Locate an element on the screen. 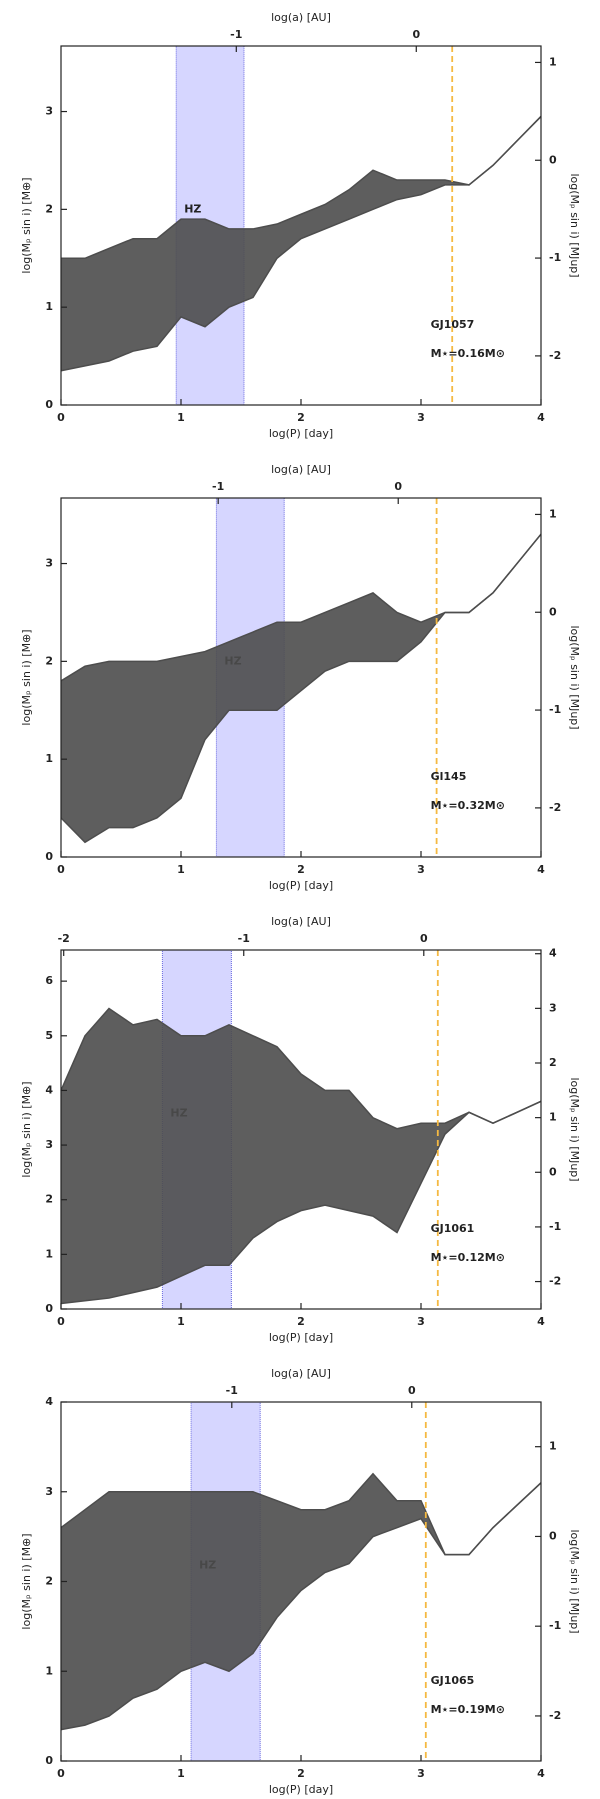  star-mass: M⋆=0.16M⊙ is located at coordinates (468, 353).